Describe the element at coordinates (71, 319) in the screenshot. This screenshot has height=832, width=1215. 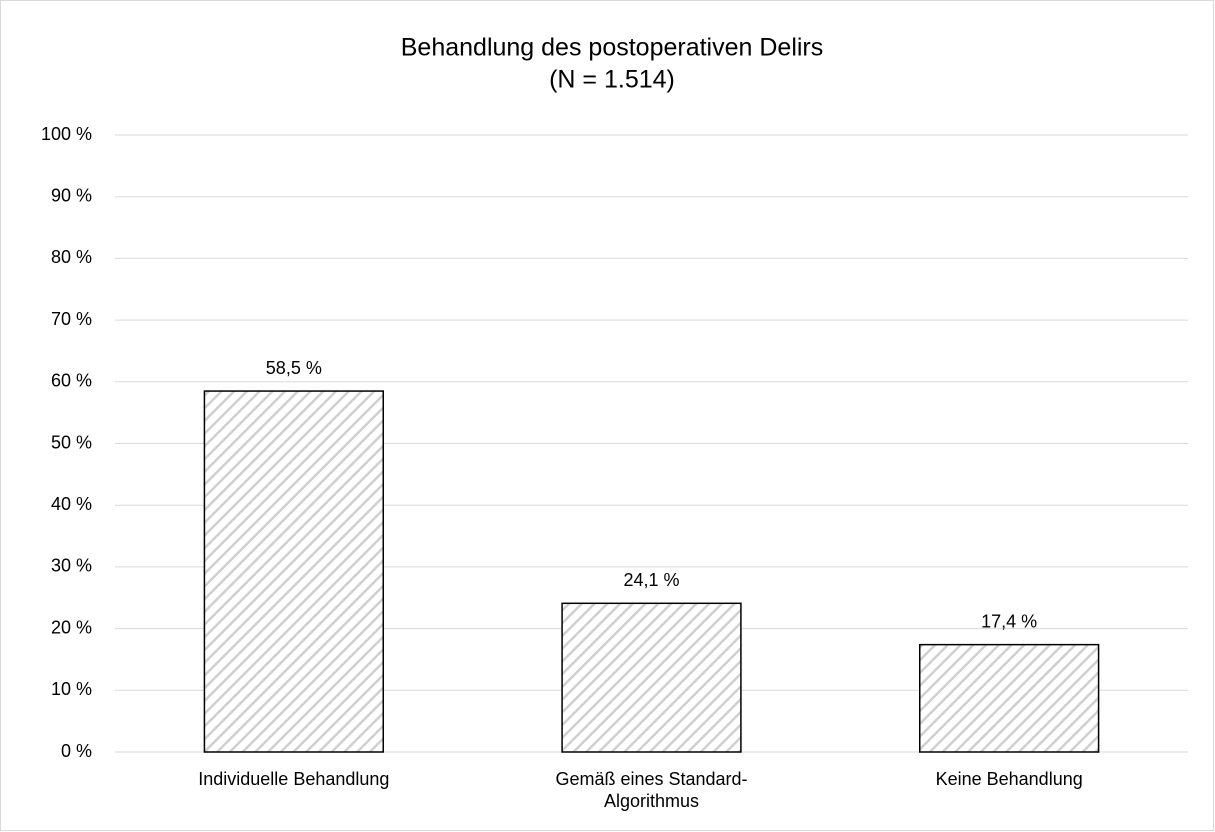
I see `y-tick-label: 70 %` at that location.